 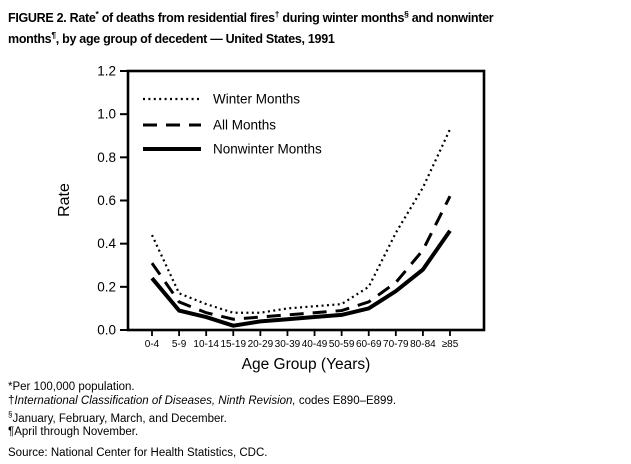 What do you see at coordinates (261, 344) in the screenshot?
I see `x-tick-label: 20-29` at bounding box center [261, 344].